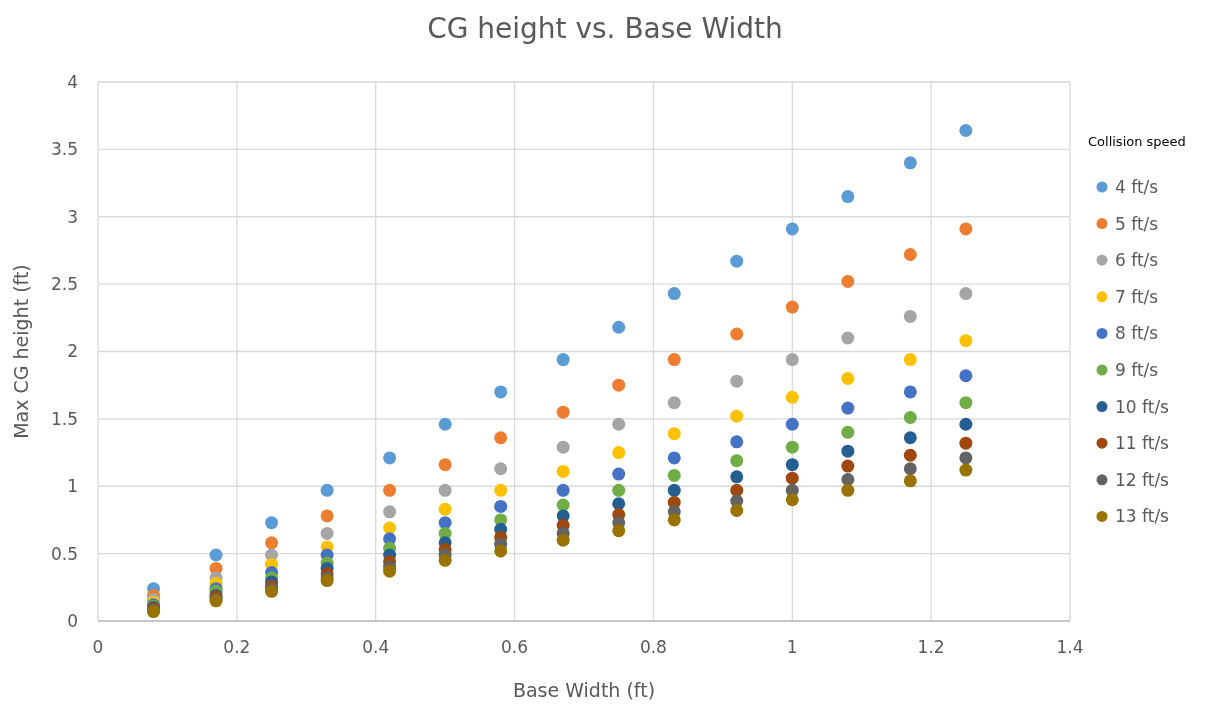 This screenshot has height=707, width=1228. I want to click on x-tick-label: 1.2, so click(931, 647).